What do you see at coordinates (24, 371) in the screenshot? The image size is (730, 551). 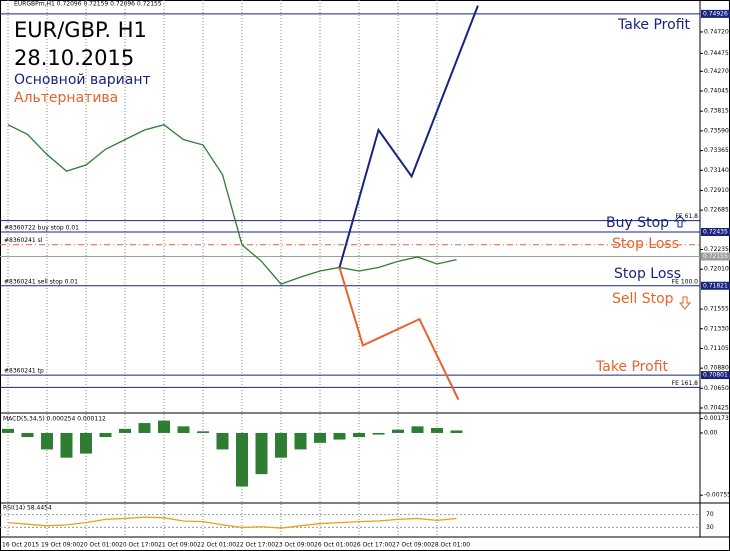 I see `level-note: #8360241 tp` at bounding box center [24, 371].